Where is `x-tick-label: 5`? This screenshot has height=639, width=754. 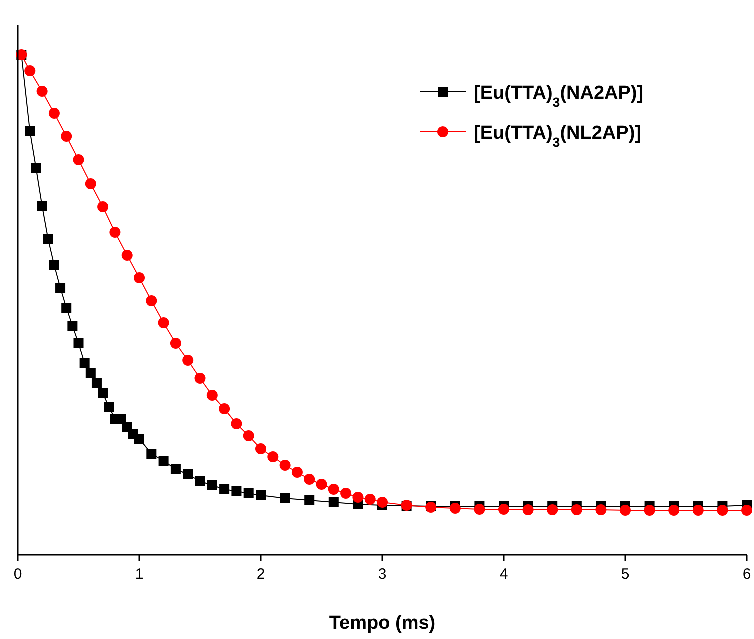
x-tick-label: 5 is located at coordinates (625, 574).